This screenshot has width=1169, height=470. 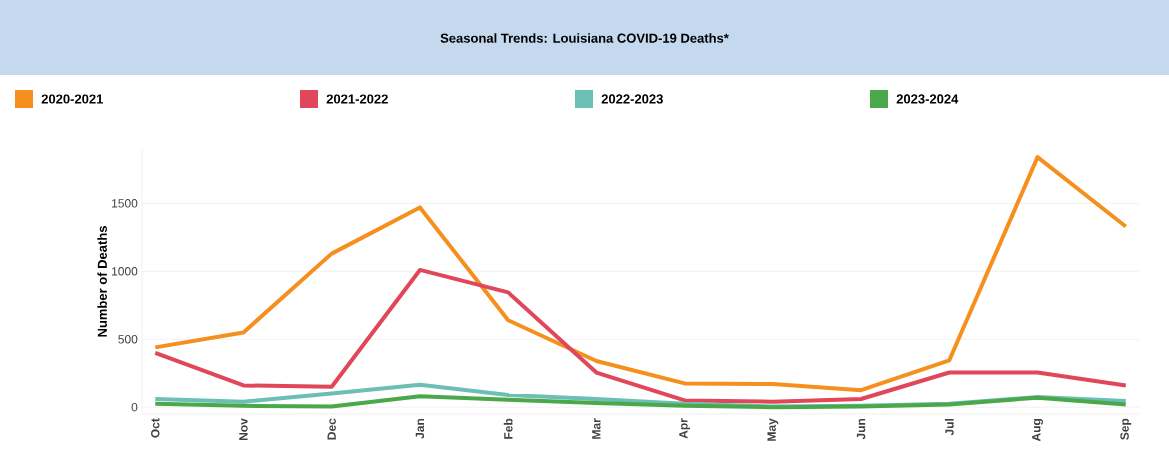 What do you see at coordinates (134, 407) in the screenshot?
I see `y-tick-label: 0` at bounding box center [134, 407].